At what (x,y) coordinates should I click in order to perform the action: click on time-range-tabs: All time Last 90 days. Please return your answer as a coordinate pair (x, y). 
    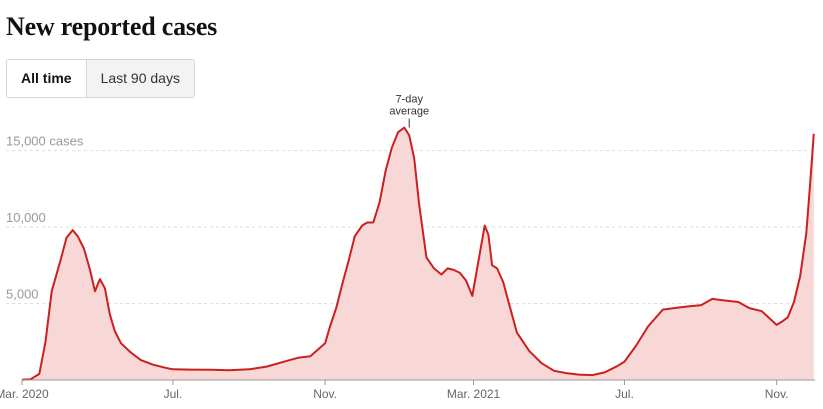
    Looking at the image, I should click on (100, 78).